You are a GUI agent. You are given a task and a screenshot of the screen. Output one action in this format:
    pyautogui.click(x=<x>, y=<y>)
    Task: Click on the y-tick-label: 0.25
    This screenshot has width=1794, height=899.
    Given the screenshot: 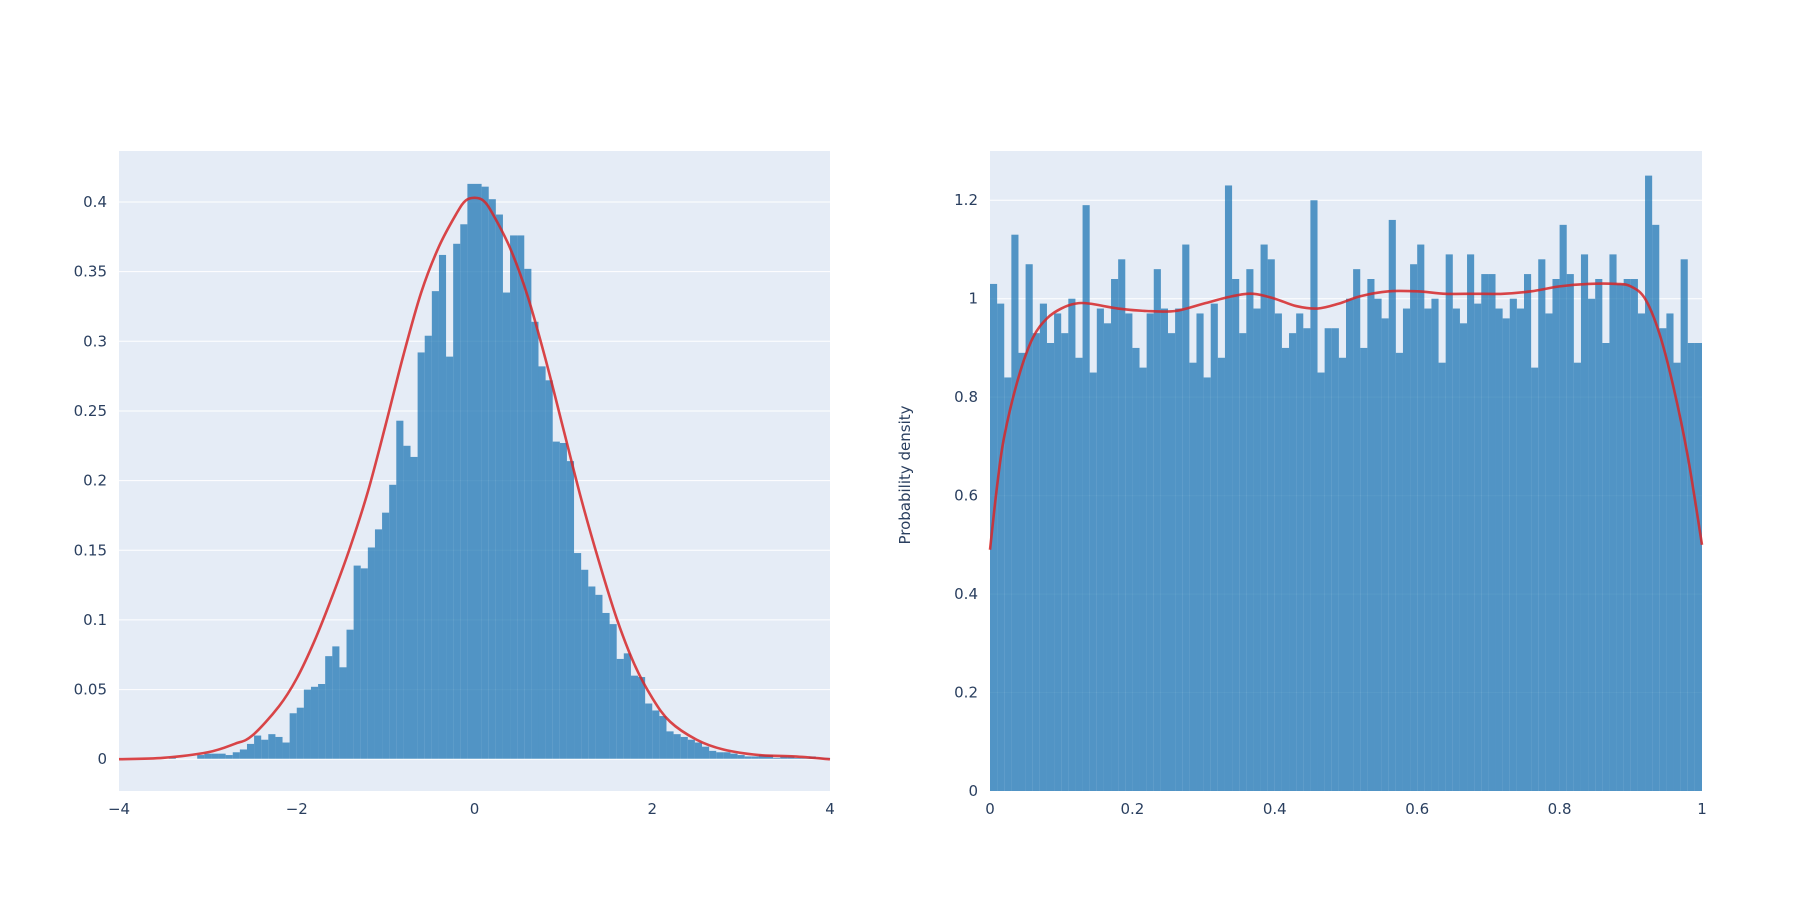 What is the action you would take?
    pyautogui.click(x=90, y=411)
    